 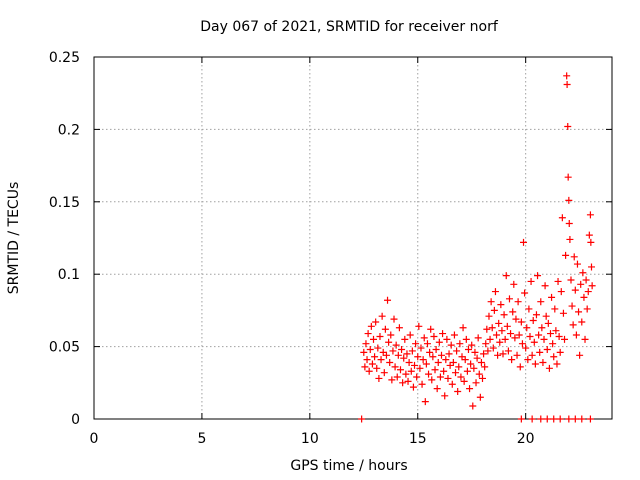 What do you see at coordinates (64, 58) in the screenshot?
I see `y-tick-label: 0.25` at bounding box center [64, 58].